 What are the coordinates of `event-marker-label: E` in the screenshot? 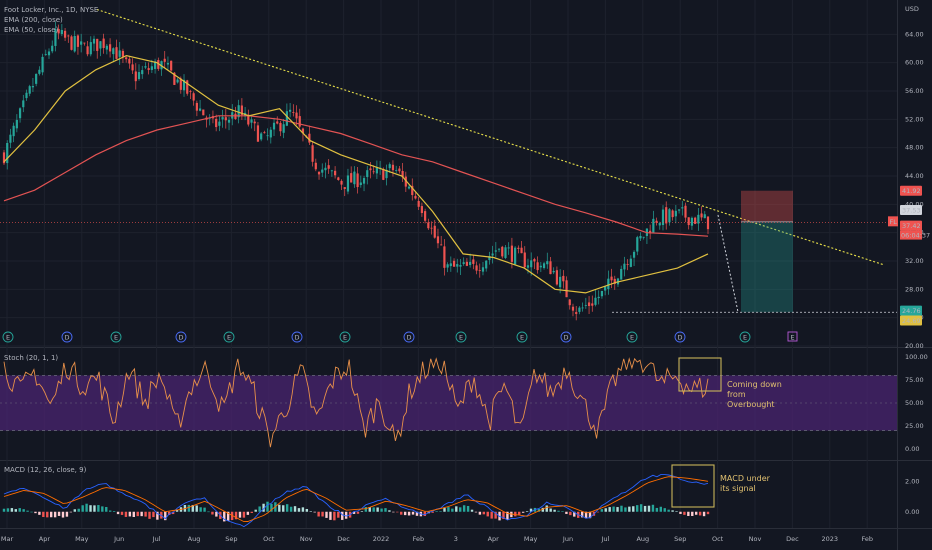 It's located at (461, 338).